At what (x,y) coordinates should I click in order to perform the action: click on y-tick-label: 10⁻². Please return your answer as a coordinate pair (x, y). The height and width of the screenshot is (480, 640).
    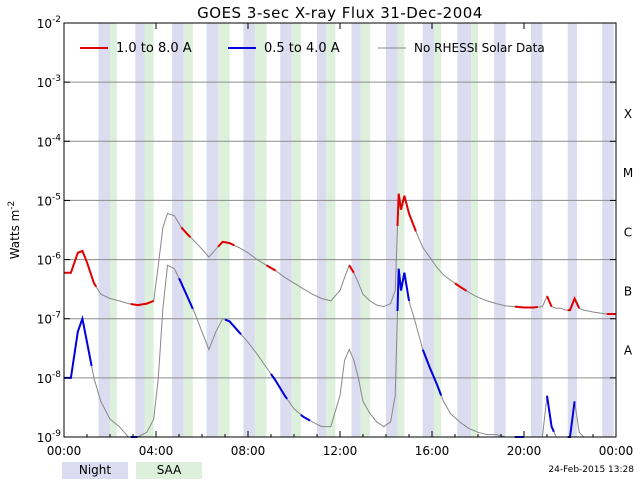
    Looking at the image, I should click on (49, 23).